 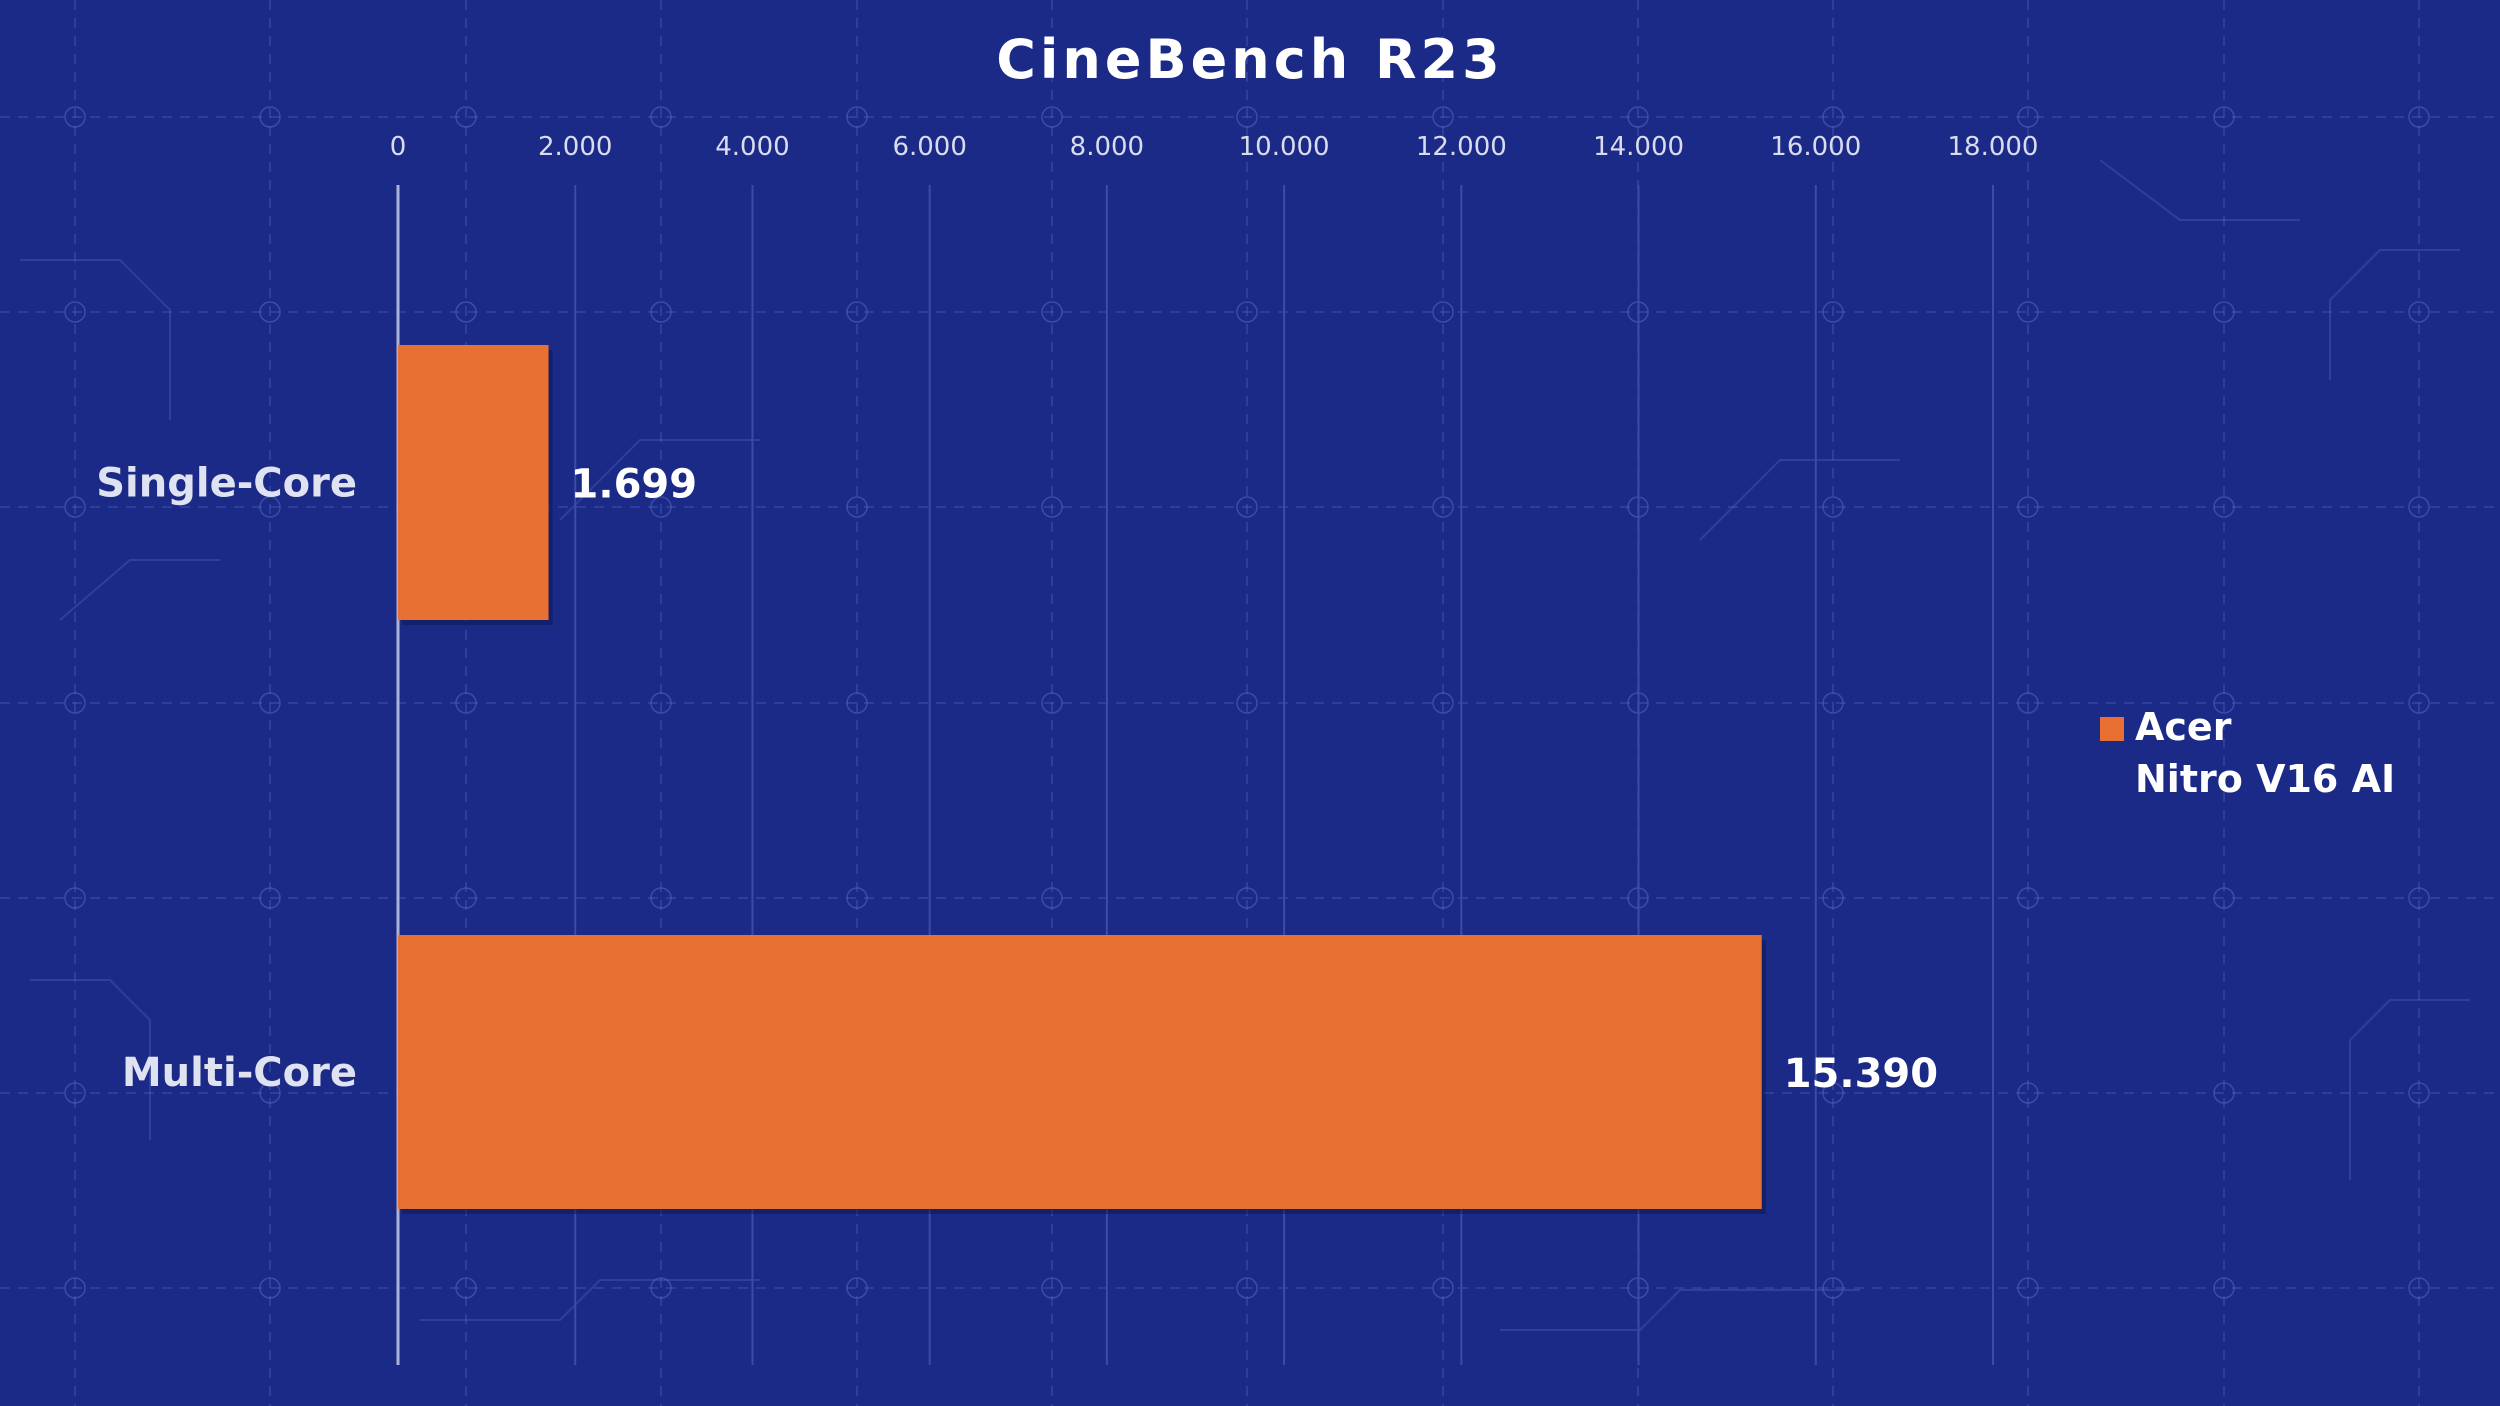 What do you see at coordinates (1861, 1074) in the screenshot?
I see `bar-value-label: 15.390` at bounding box center [1861, 1074].